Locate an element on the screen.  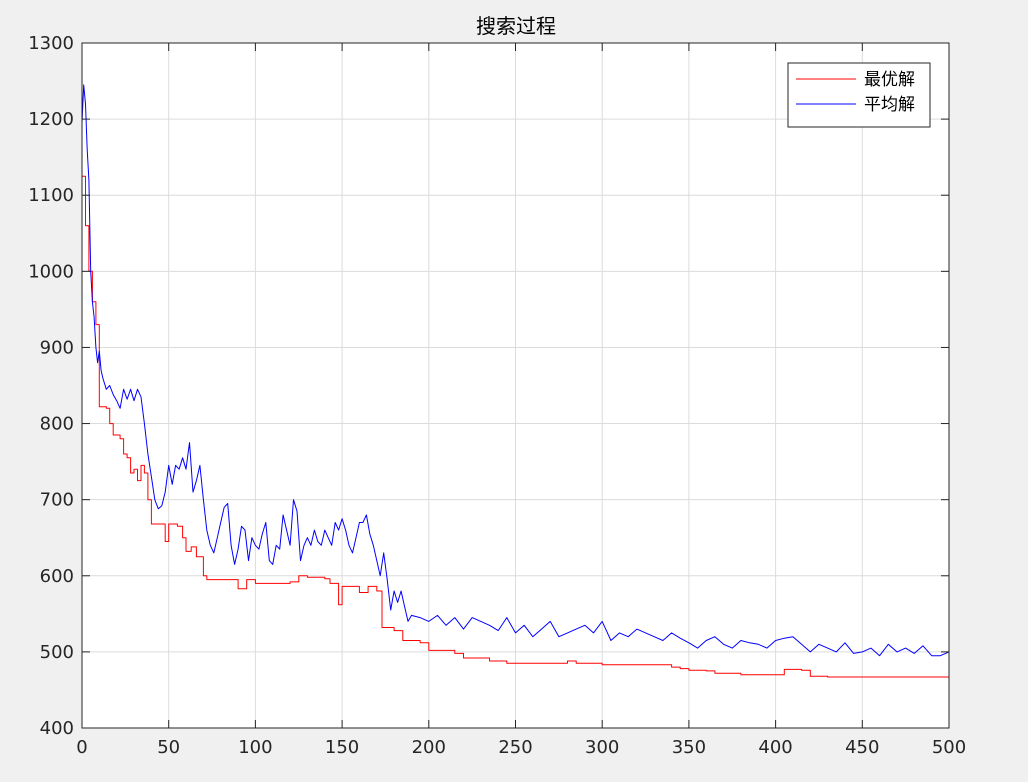
y-tick-label: 600 is located at coordinates (57, 576).